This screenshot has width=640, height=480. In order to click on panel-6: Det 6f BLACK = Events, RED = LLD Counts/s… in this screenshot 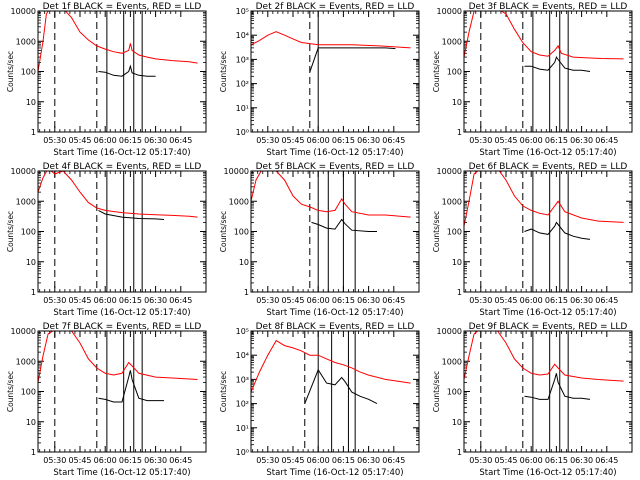, I will do `click(532, 240)`.